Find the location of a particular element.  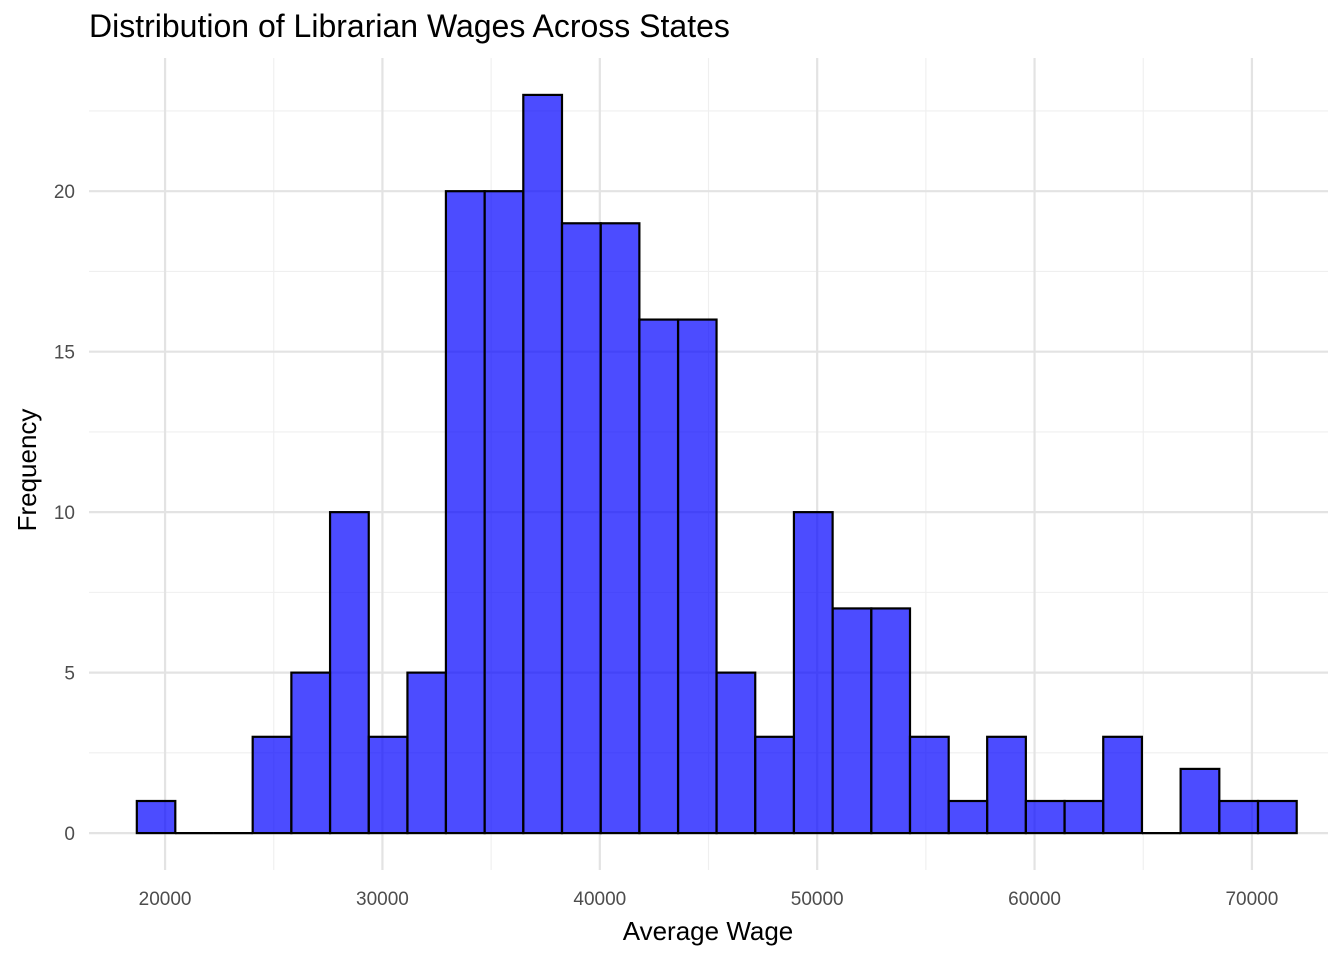

y-axis-ticks: 0 5 10 15 20 is located at coordinates (64, 513).